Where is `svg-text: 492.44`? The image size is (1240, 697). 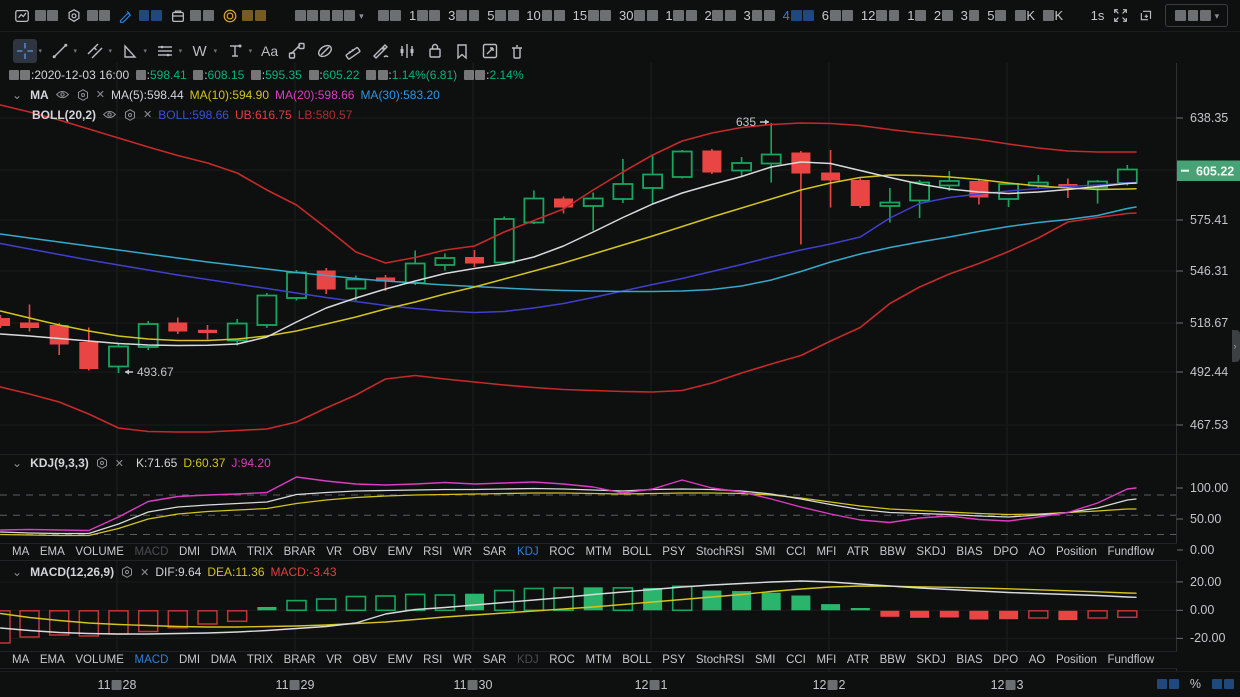
svg-text: 492.44 is located at coordinates (1209, 372).